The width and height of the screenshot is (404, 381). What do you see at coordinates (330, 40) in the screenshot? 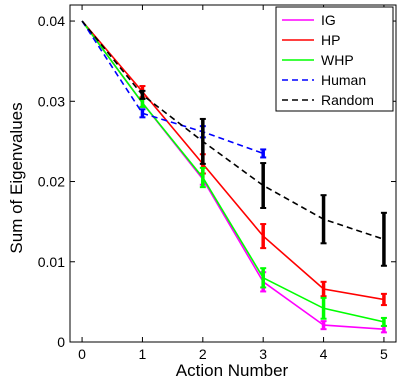
I see `legend-label-hp: HP` at bounding box center [330, 40].